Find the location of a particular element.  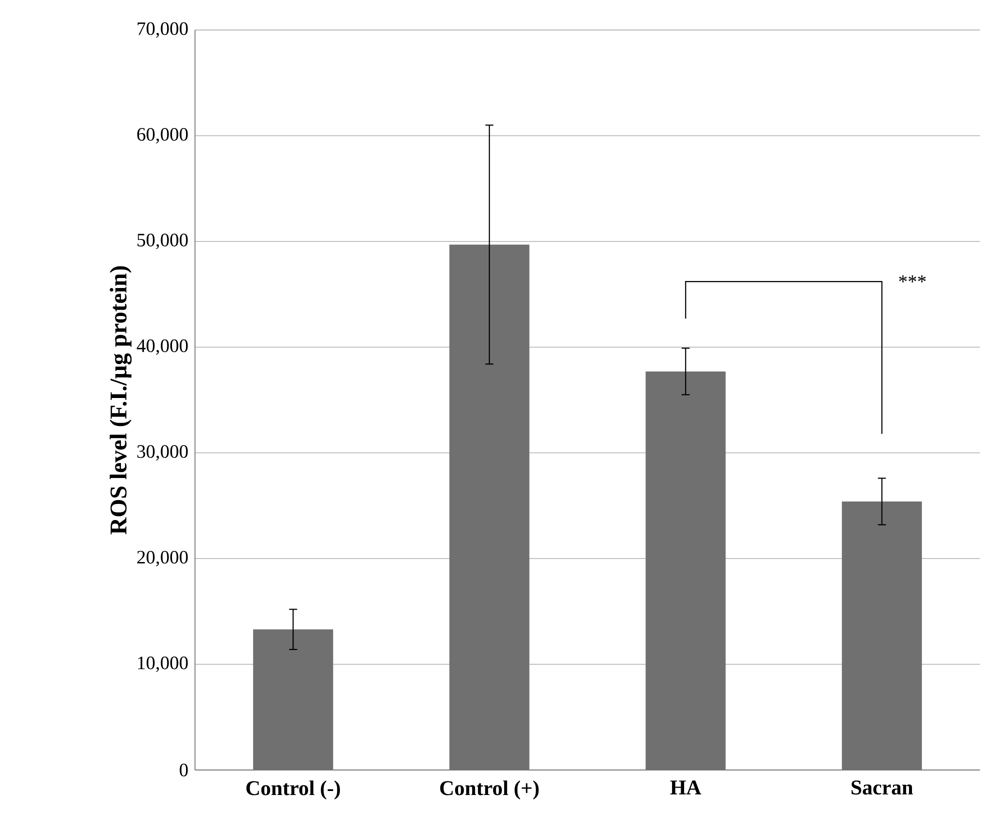

x-tick-label: Sacran is located at coordinates (882, 787).